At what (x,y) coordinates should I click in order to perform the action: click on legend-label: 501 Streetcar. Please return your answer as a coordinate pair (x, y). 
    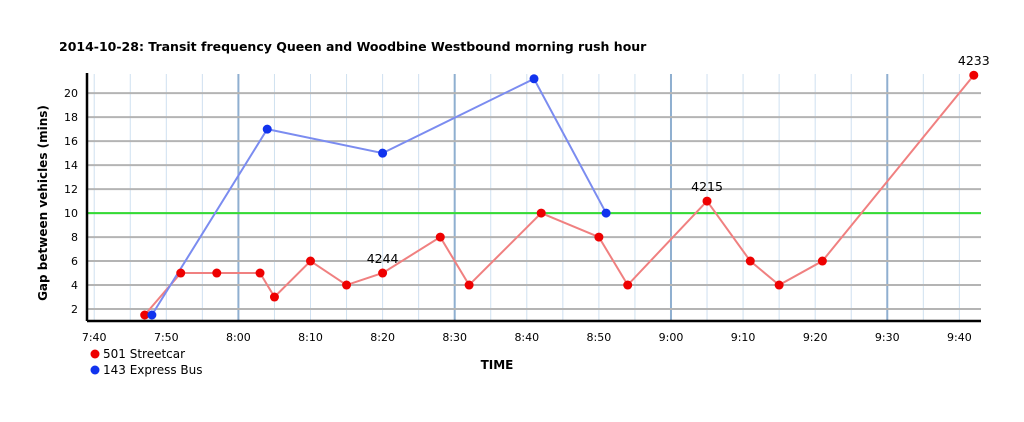
    Looking at the image, I should click on (144, 354).